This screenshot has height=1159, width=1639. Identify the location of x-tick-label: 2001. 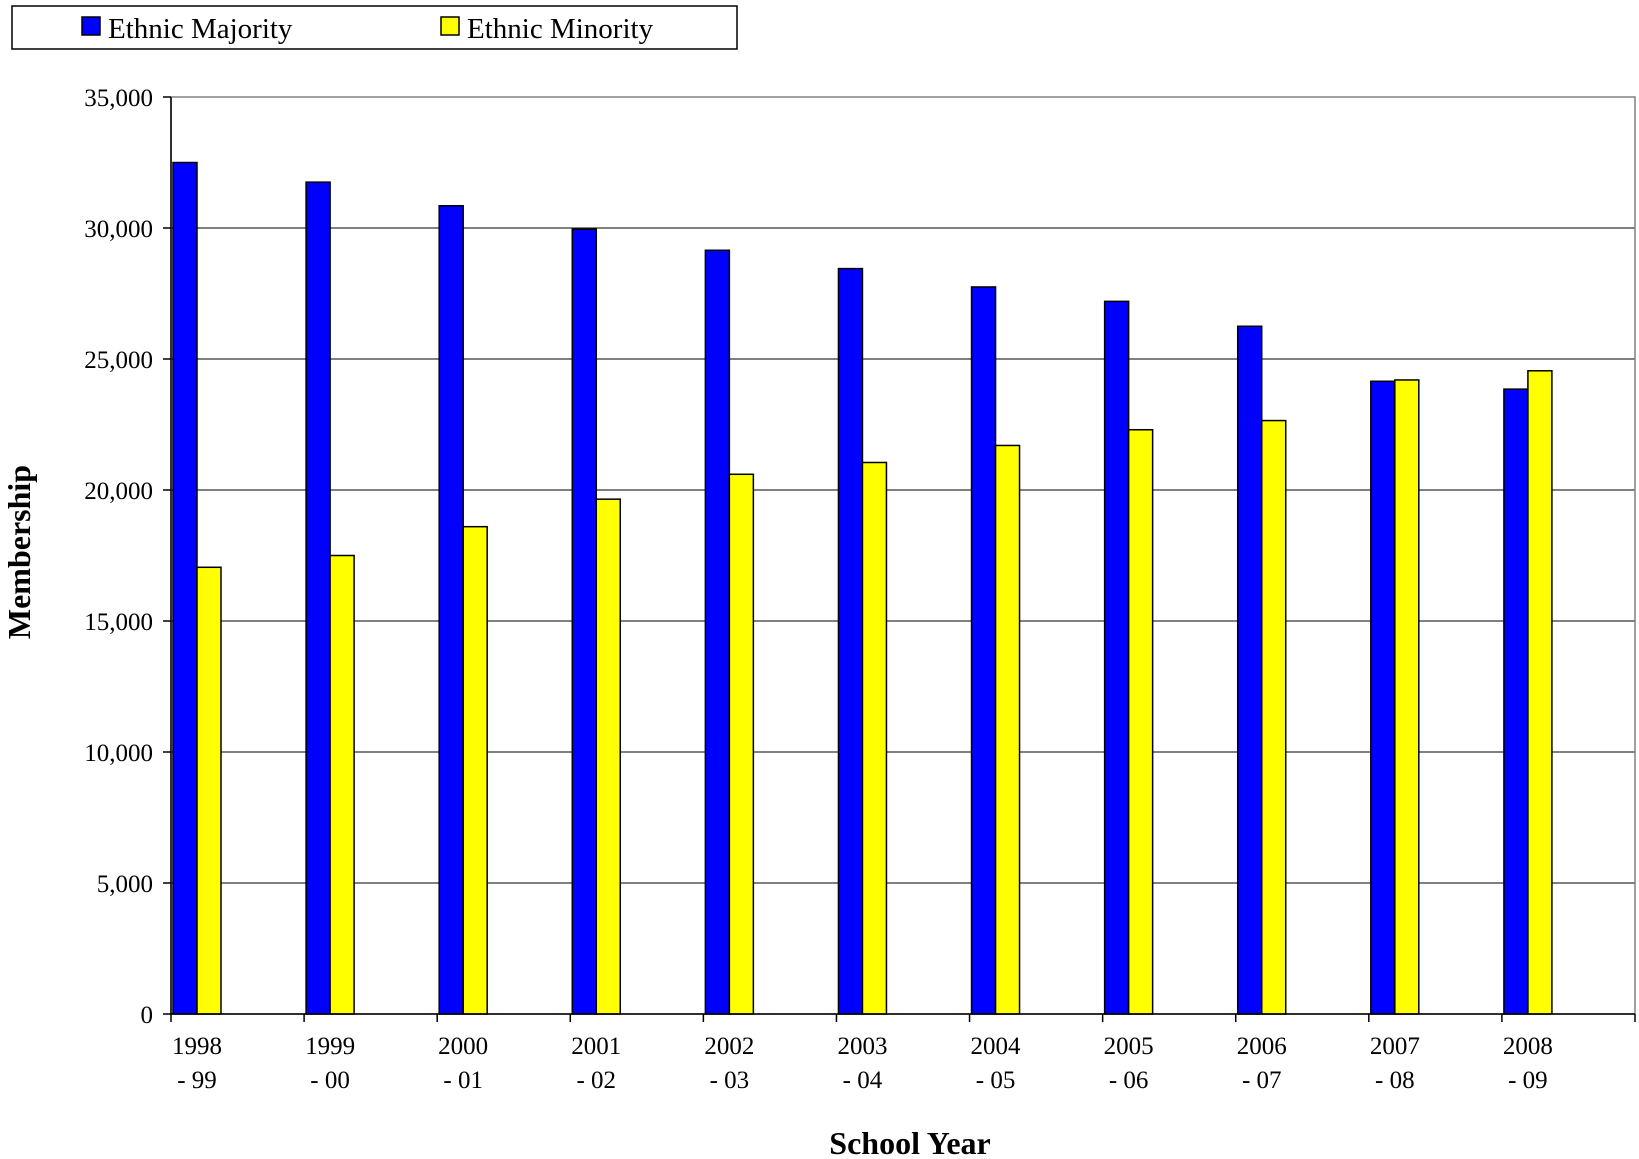
(596, 1046).